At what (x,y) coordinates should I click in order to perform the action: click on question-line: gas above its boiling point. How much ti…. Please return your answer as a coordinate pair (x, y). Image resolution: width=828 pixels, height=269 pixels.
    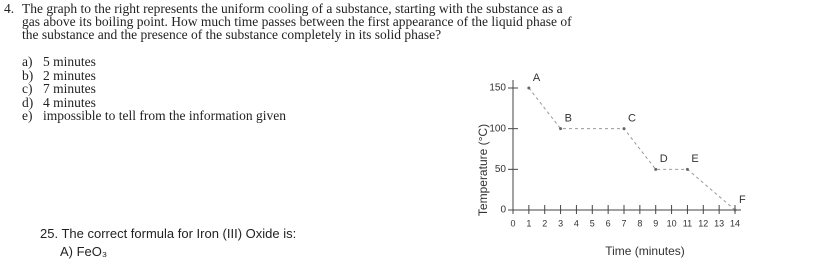
    Looking at the image, I should click on (297, 21).